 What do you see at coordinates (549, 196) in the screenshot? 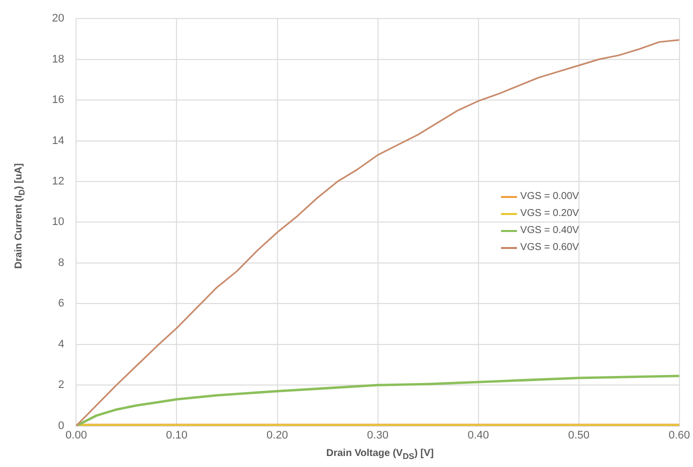
I see `legend-label: VGS = 0.00V` at bounding box center [549, 196].